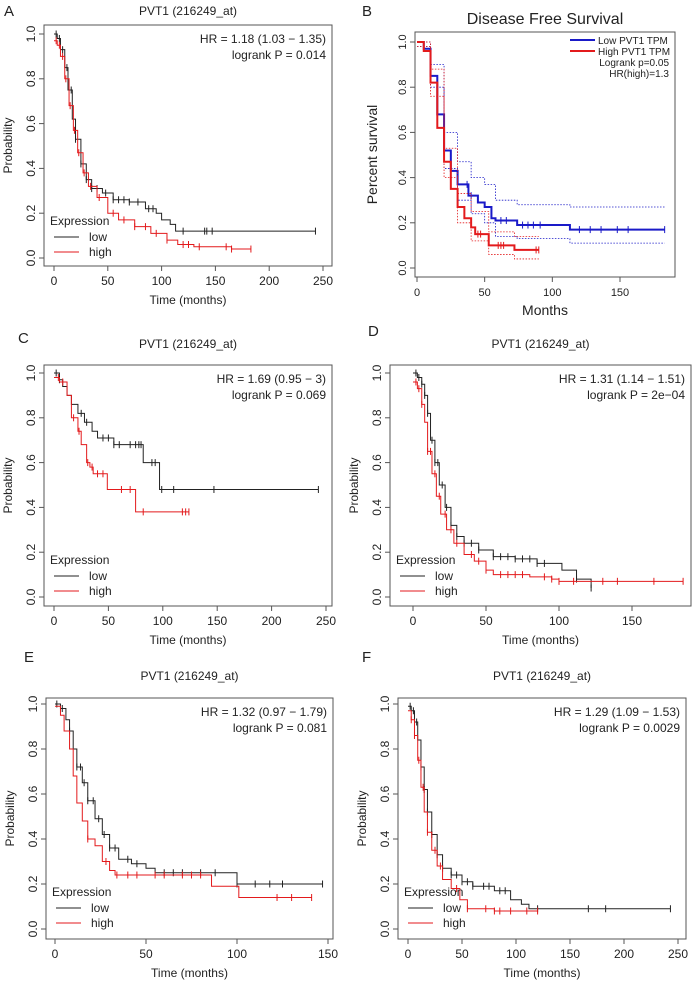 The image size is (694, 983). I want to click on y-tick-label: 0.0, so click(403, 267).